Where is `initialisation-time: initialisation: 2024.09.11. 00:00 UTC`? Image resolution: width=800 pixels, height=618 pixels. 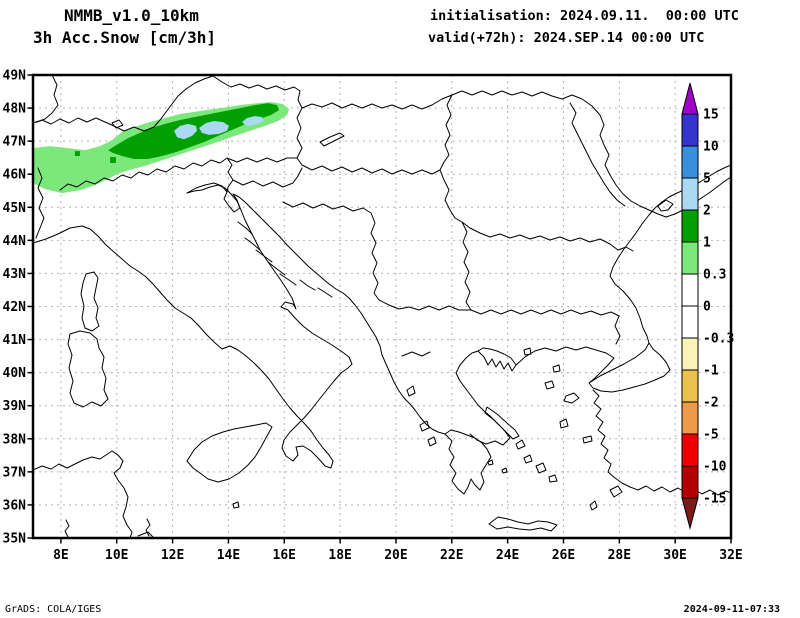 initialisation-time: initialisation: 2024.09.11. 00:00 UTC is located at coordinates (584, 16).